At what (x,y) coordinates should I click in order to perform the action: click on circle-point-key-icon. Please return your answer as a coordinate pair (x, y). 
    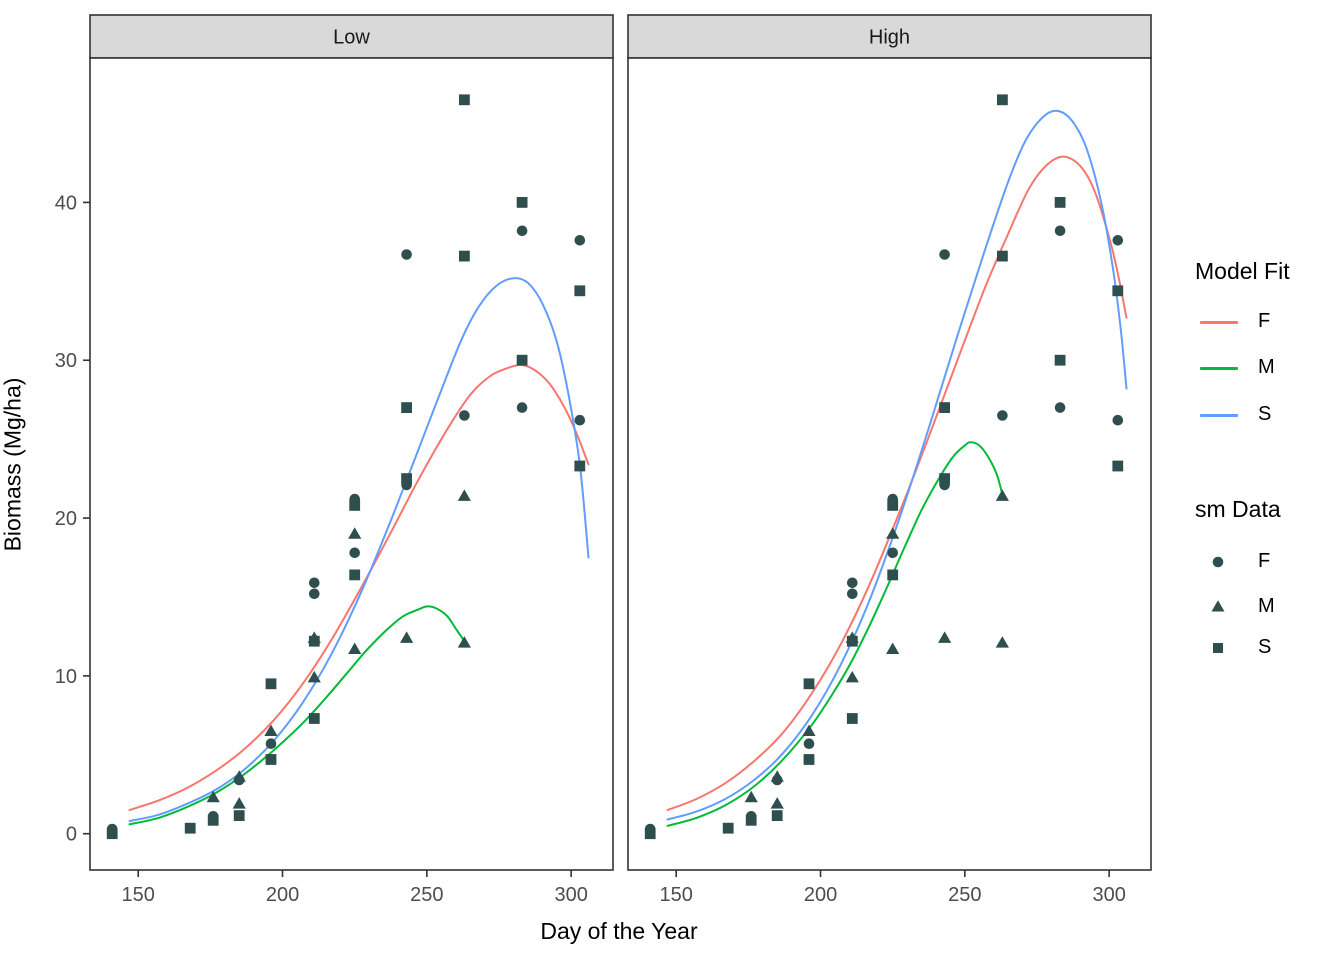
    Looking at the image, I should click on (1218, 562).